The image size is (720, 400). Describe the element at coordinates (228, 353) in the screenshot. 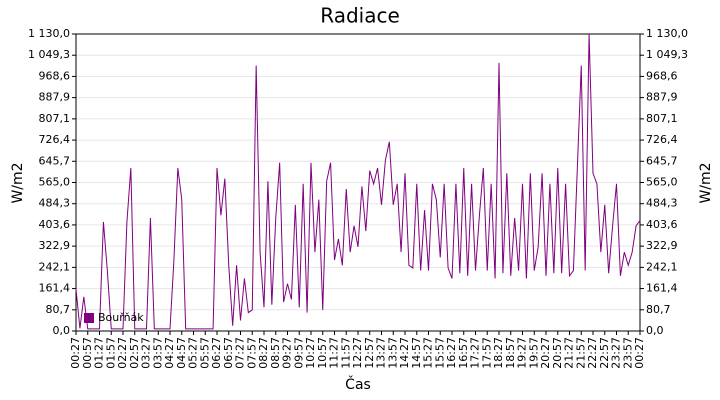

I see `x-tick-label: 06:57` at that location.